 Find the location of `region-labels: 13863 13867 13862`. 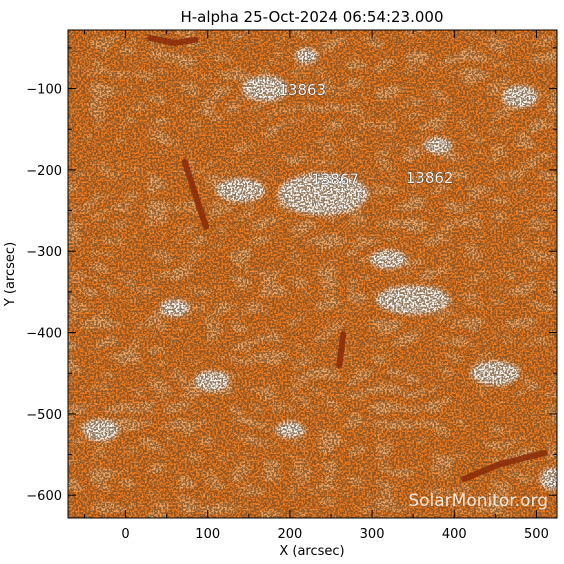

region-labels: 13863 13867 13862 is located at coordinates (366, 135).